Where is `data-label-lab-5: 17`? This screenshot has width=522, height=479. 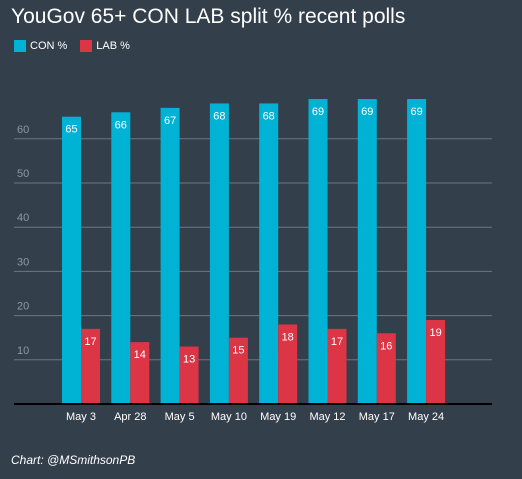 data-label-lab-5: 17 is located at coordinates (337, 342).